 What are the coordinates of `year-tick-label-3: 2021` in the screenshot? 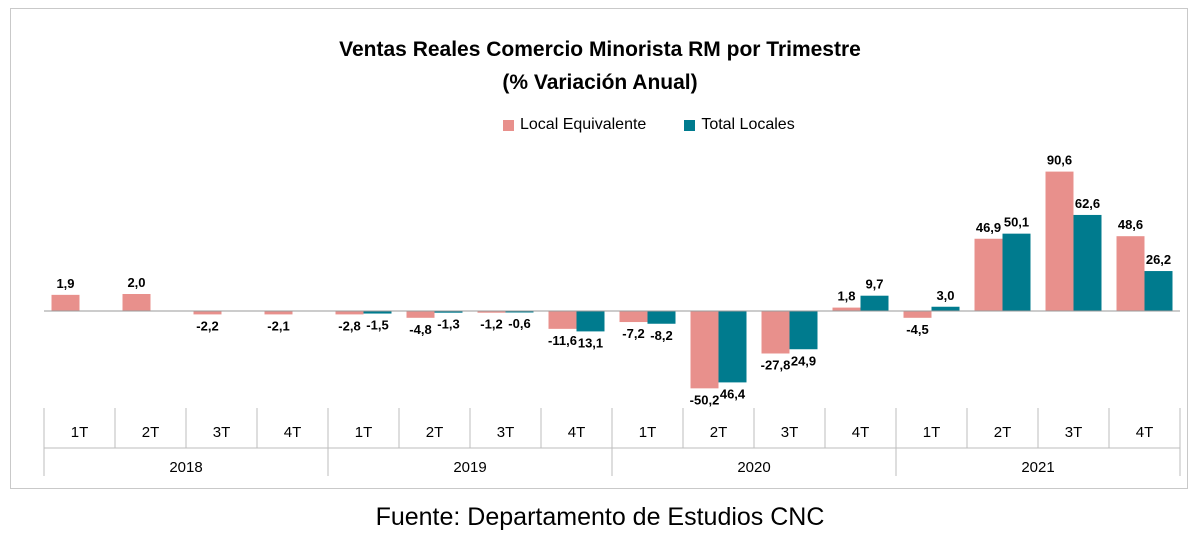 It's located at (1037, 467).